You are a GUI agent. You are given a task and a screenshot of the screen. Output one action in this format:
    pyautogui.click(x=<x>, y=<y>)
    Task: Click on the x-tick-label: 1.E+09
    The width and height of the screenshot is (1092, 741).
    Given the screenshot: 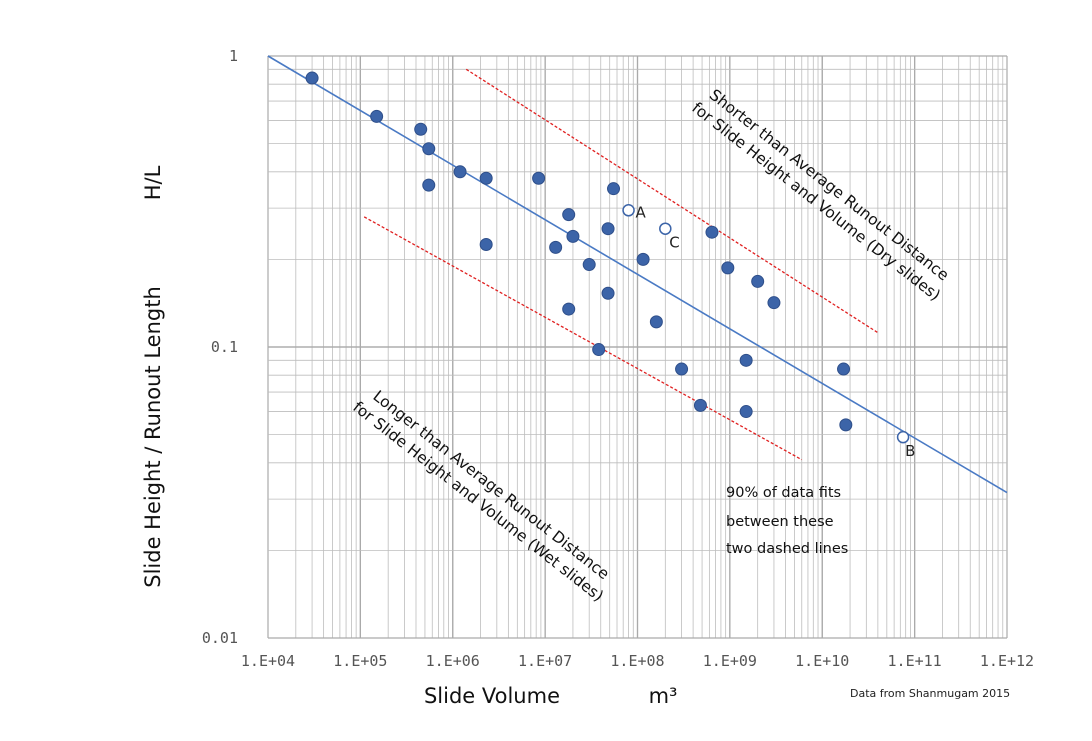 What is the action you would take?
    pyautogui.click(x=730, y=661)
    